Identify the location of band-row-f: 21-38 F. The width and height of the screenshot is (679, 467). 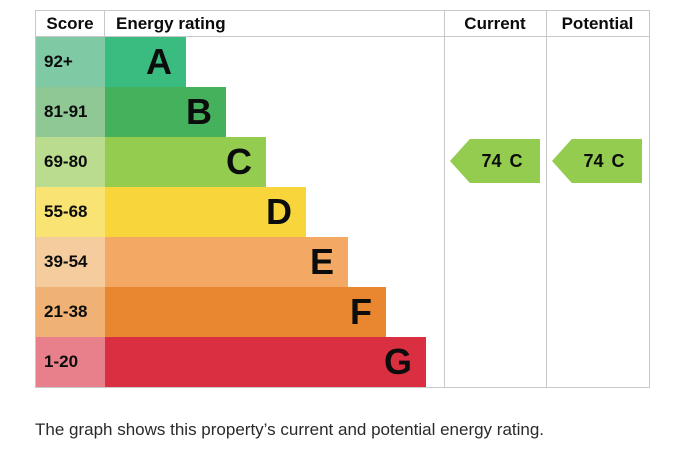
(342, 312).